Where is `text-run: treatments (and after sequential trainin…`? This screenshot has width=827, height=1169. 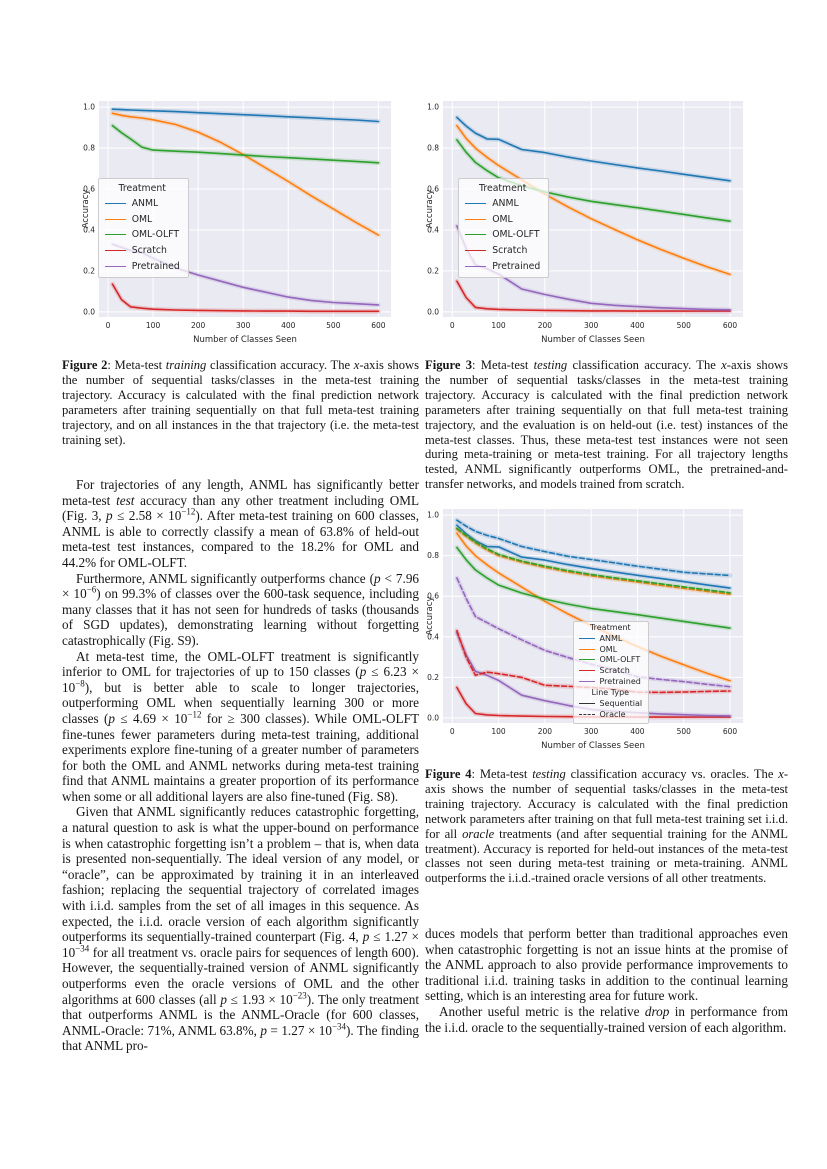 text-run: treatments (and after sequential trainin… is located at coordinates (606, 856).